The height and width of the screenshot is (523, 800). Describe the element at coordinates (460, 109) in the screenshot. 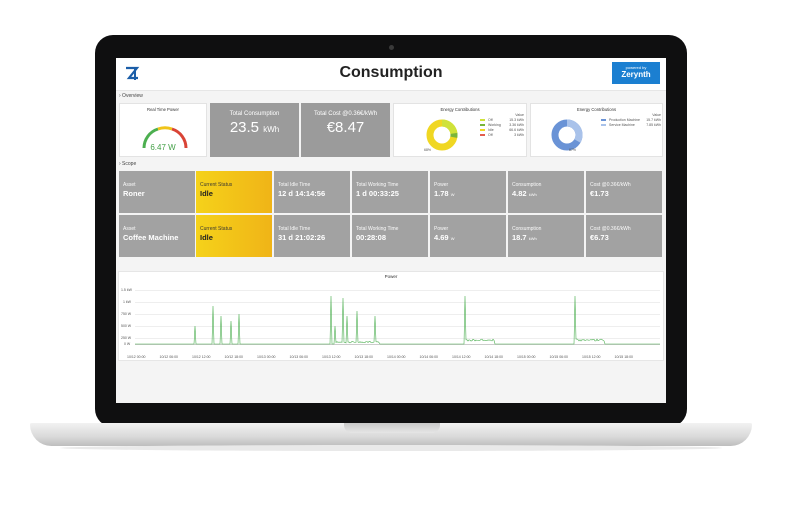

I see `energy1-title: Energy Contributions` at that location.